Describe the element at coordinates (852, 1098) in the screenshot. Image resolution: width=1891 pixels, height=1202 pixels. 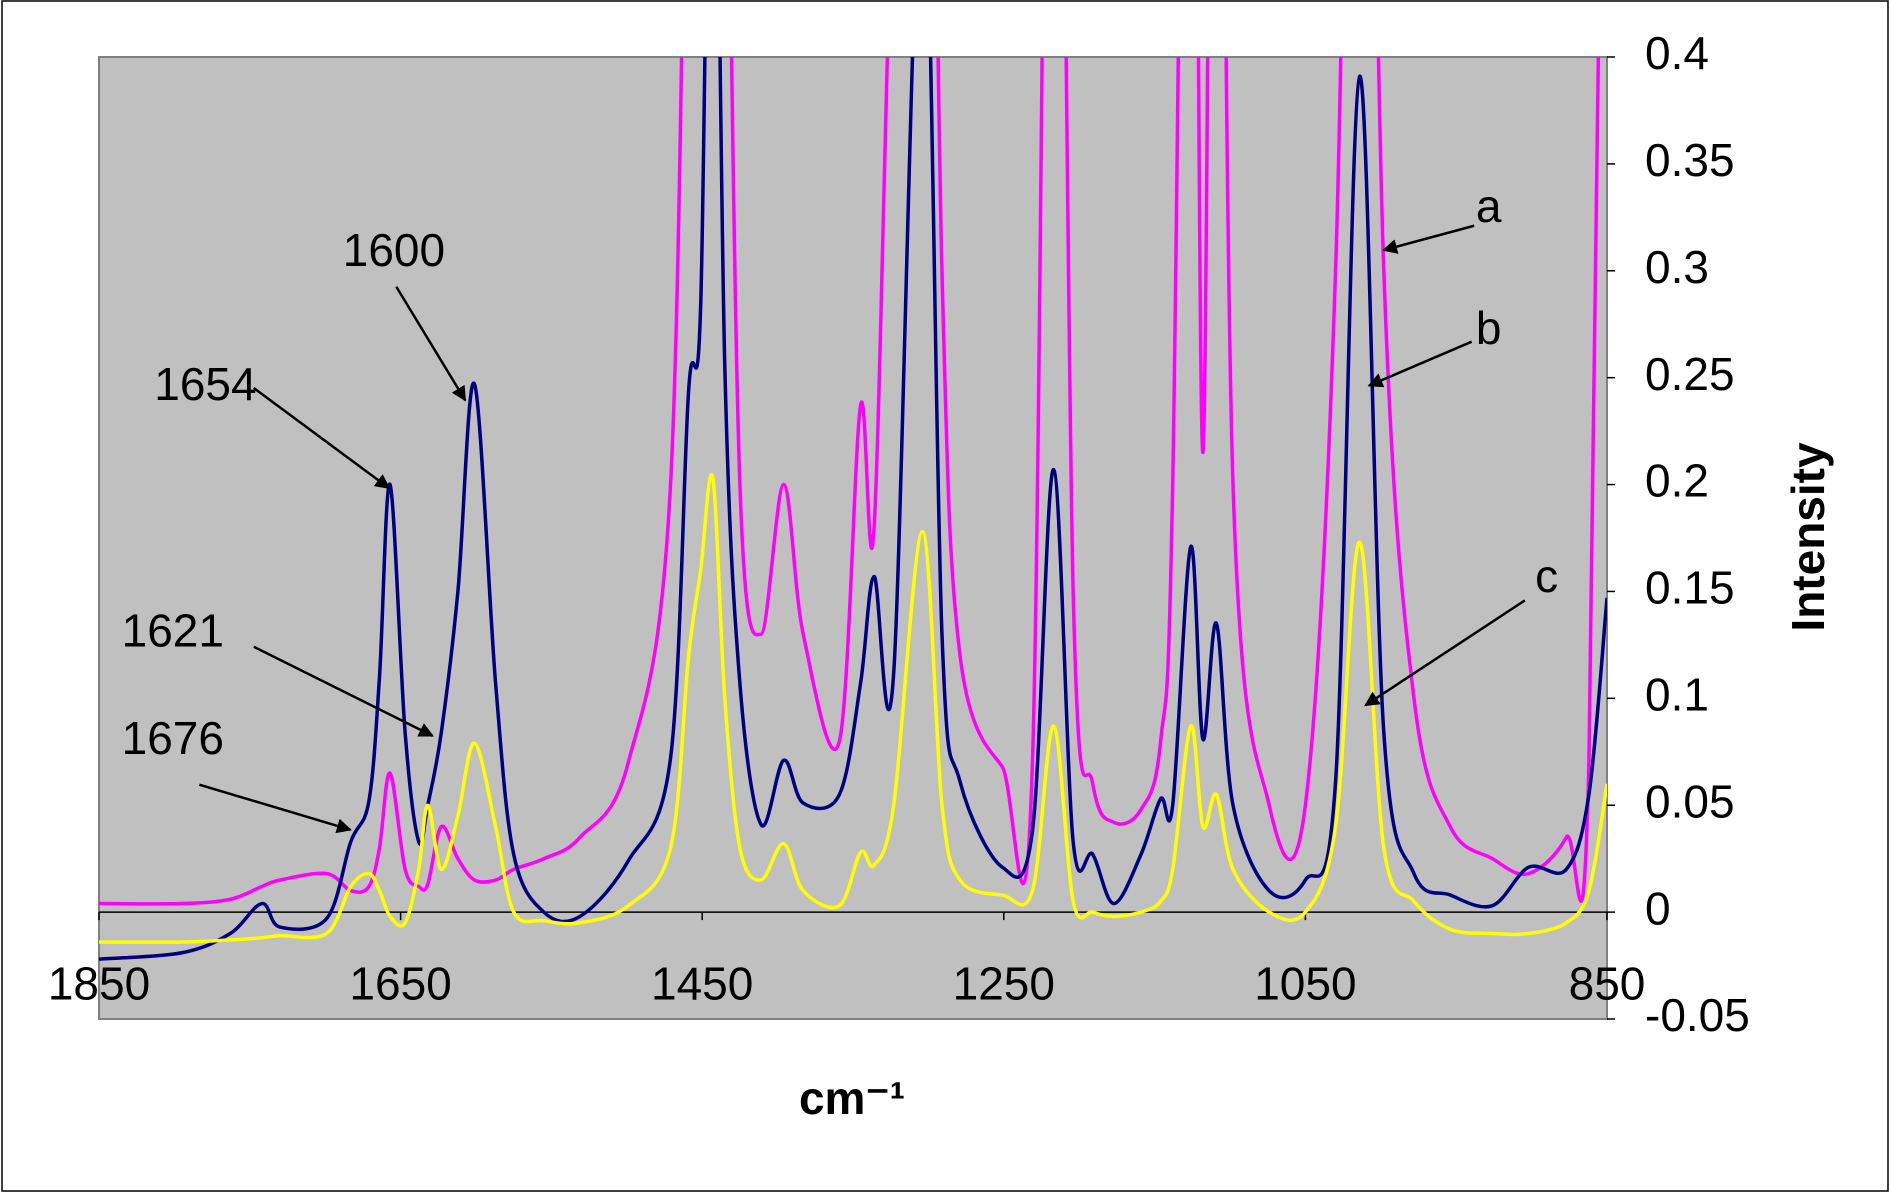
I see `x-axis-label: cm⁻¹` at that location.